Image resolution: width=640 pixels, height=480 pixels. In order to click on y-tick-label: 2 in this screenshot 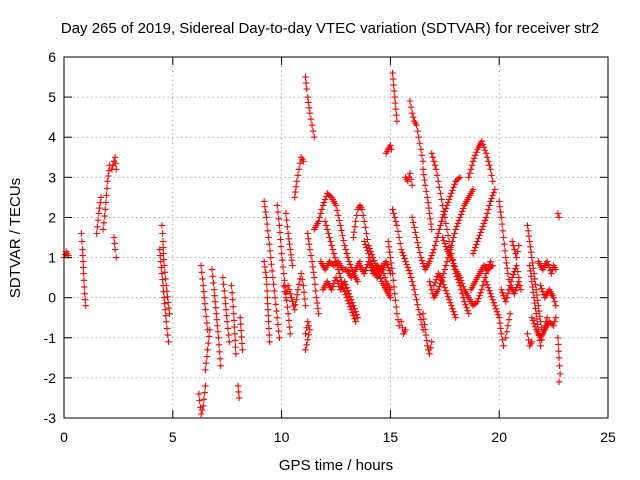, I will do `click(52, 217)`.